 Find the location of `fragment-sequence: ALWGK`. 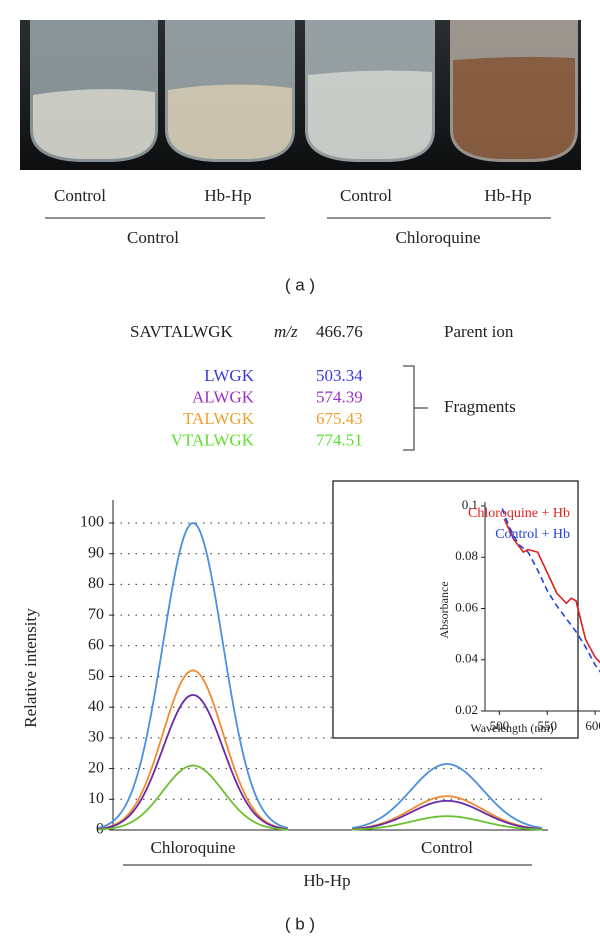

fragment-sequence: ALWGK is located at coordinates (223, 396).